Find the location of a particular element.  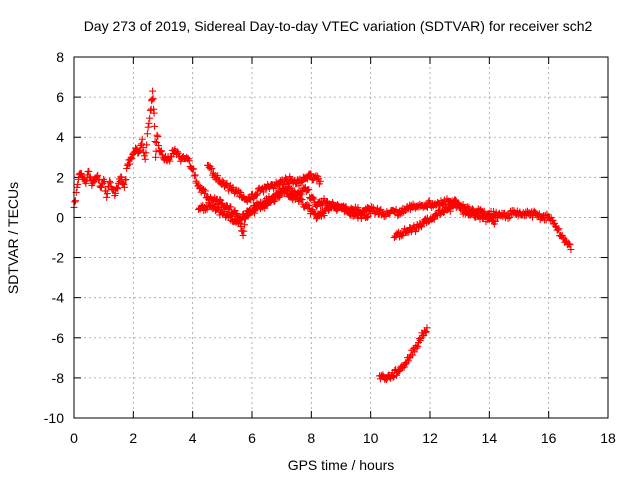

x-tick-label: 4 is located at coordinates (193, 438).